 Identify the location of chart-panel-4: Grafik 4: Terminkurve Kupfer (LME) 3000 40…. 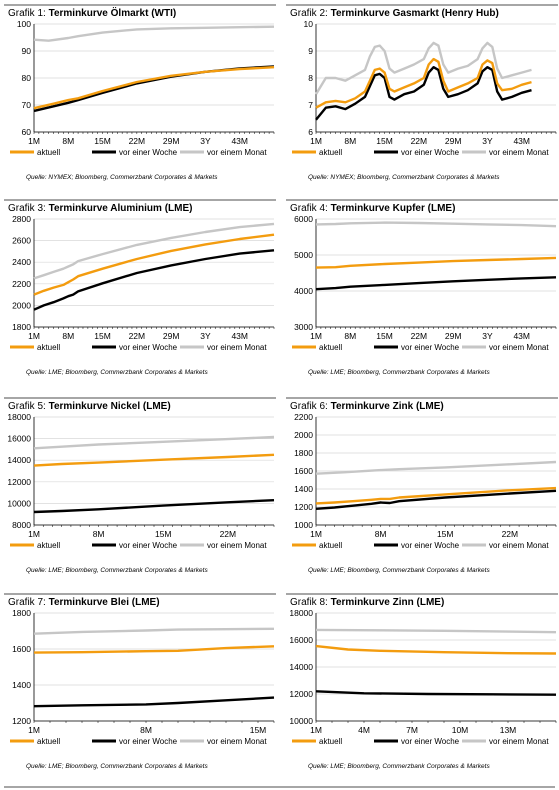
(422, 294).